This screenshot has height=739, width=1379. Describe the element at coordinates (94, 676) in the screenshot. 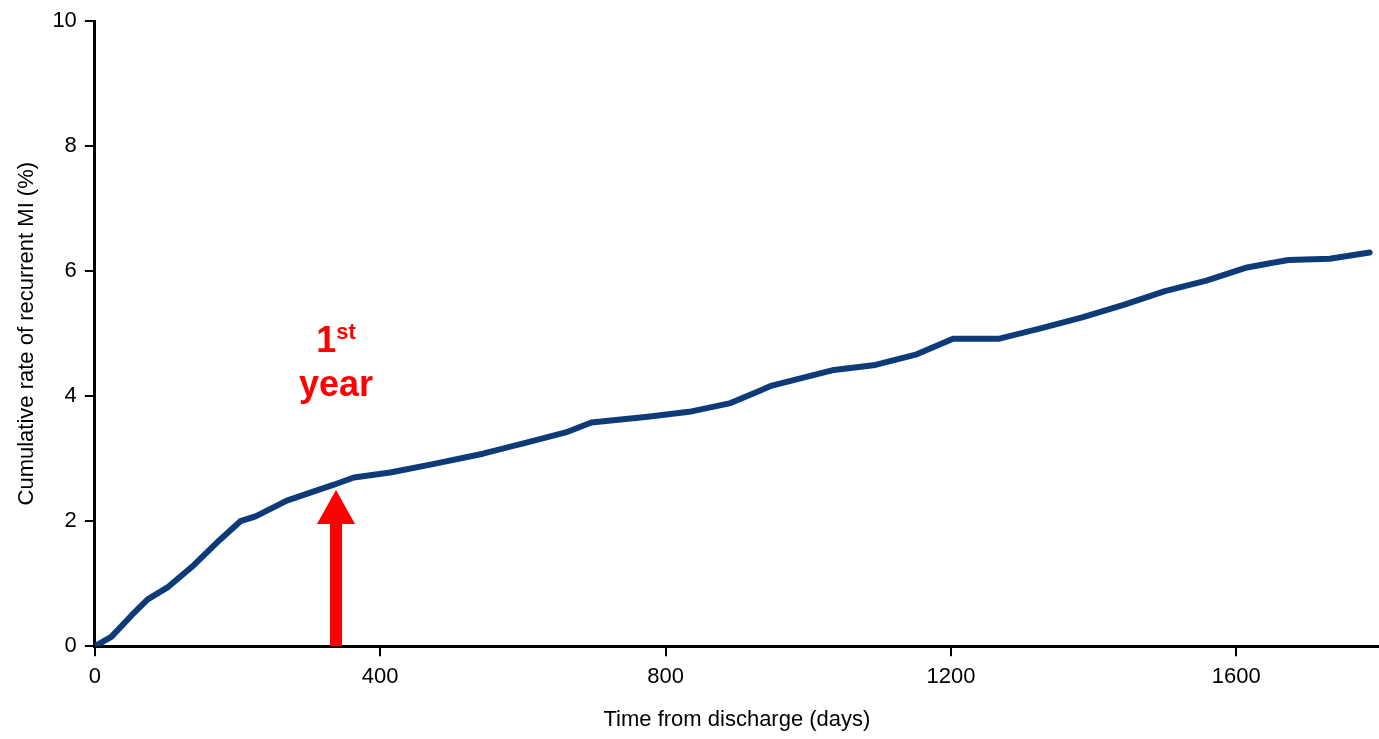

I see `x-tick-label: 0` at that location.